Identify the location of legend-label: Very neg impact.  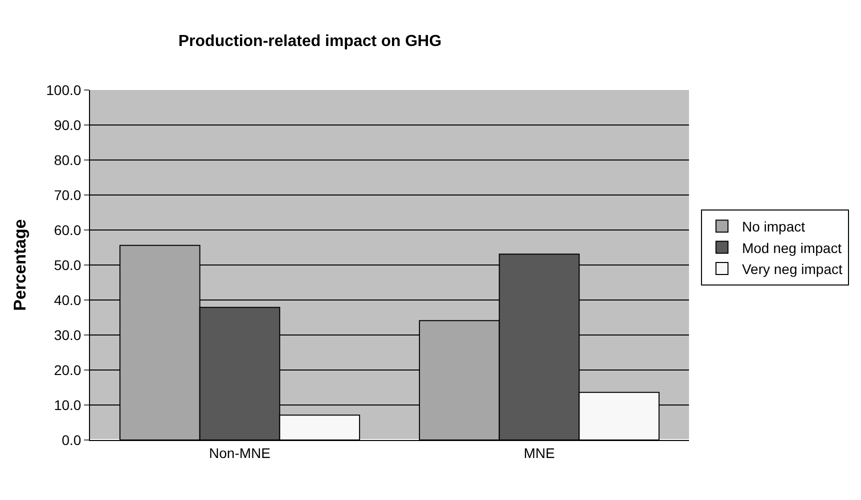
(792, 268).